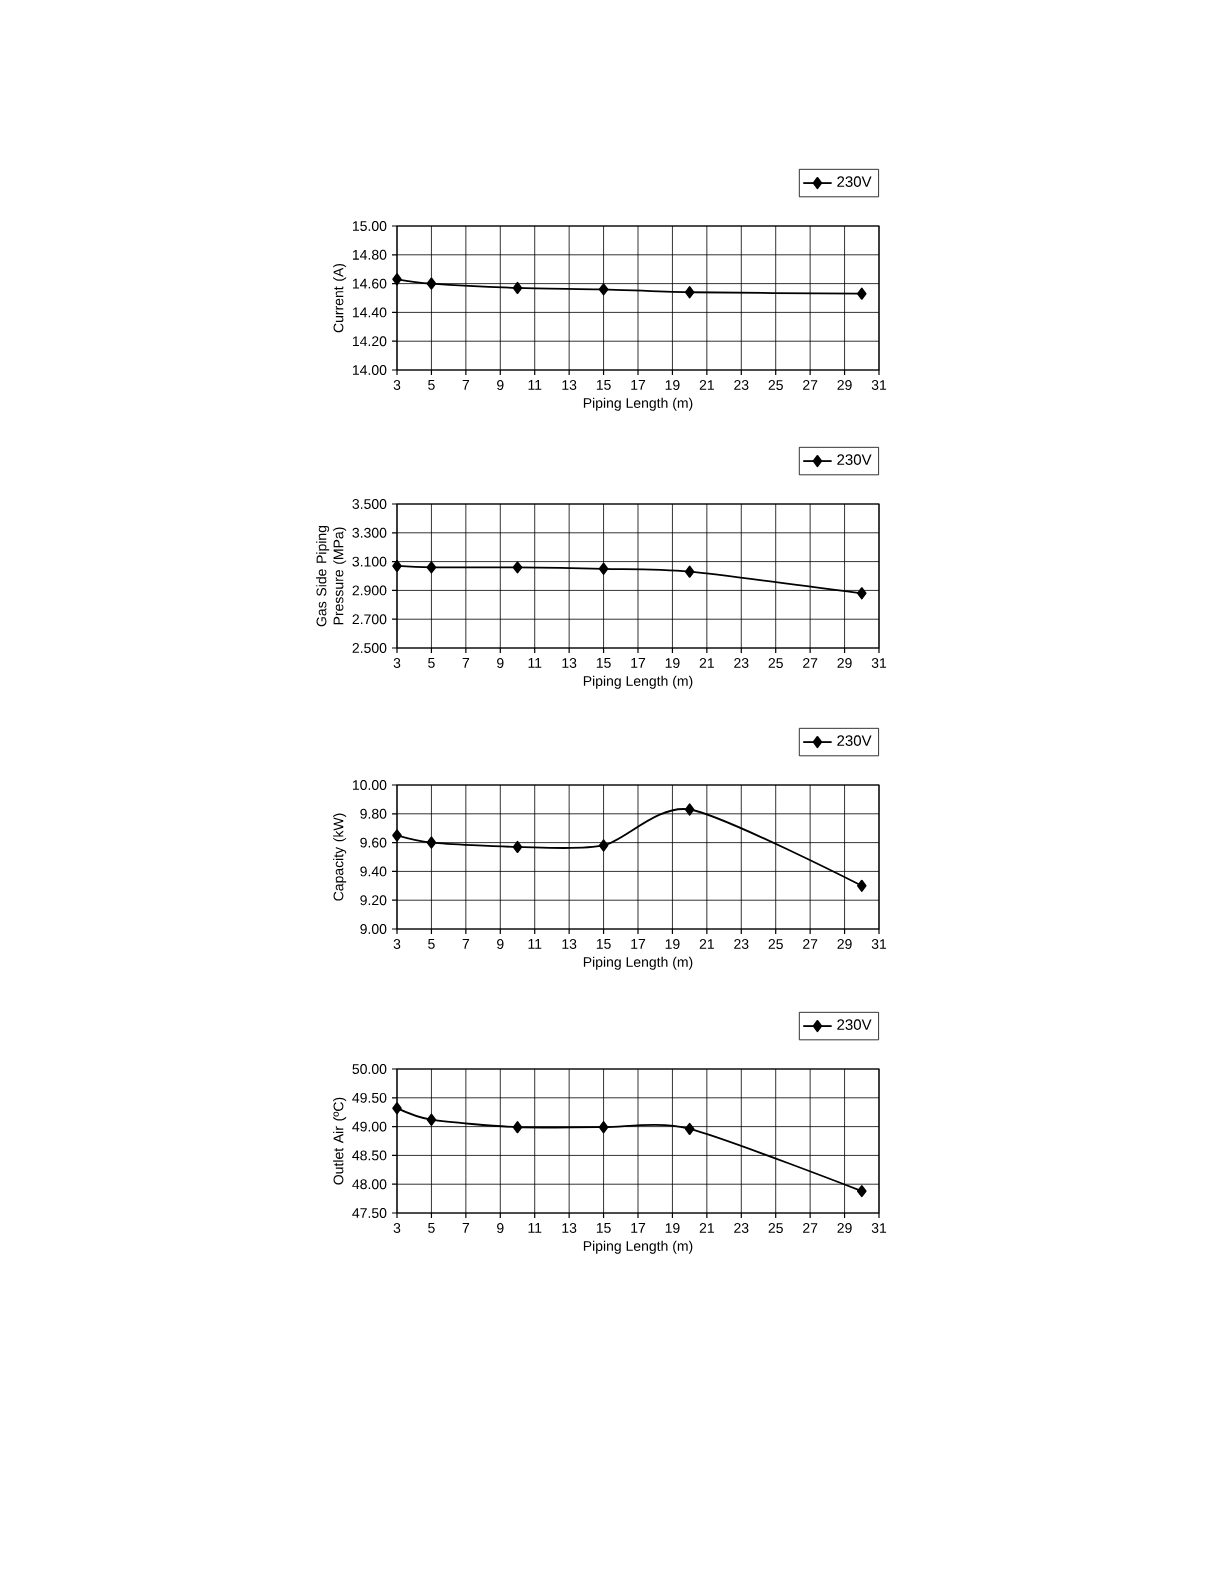 The width and height of the screenshot is (1224, 1584). I want to click on y-tick-label: 9.40, so click(373, 871).